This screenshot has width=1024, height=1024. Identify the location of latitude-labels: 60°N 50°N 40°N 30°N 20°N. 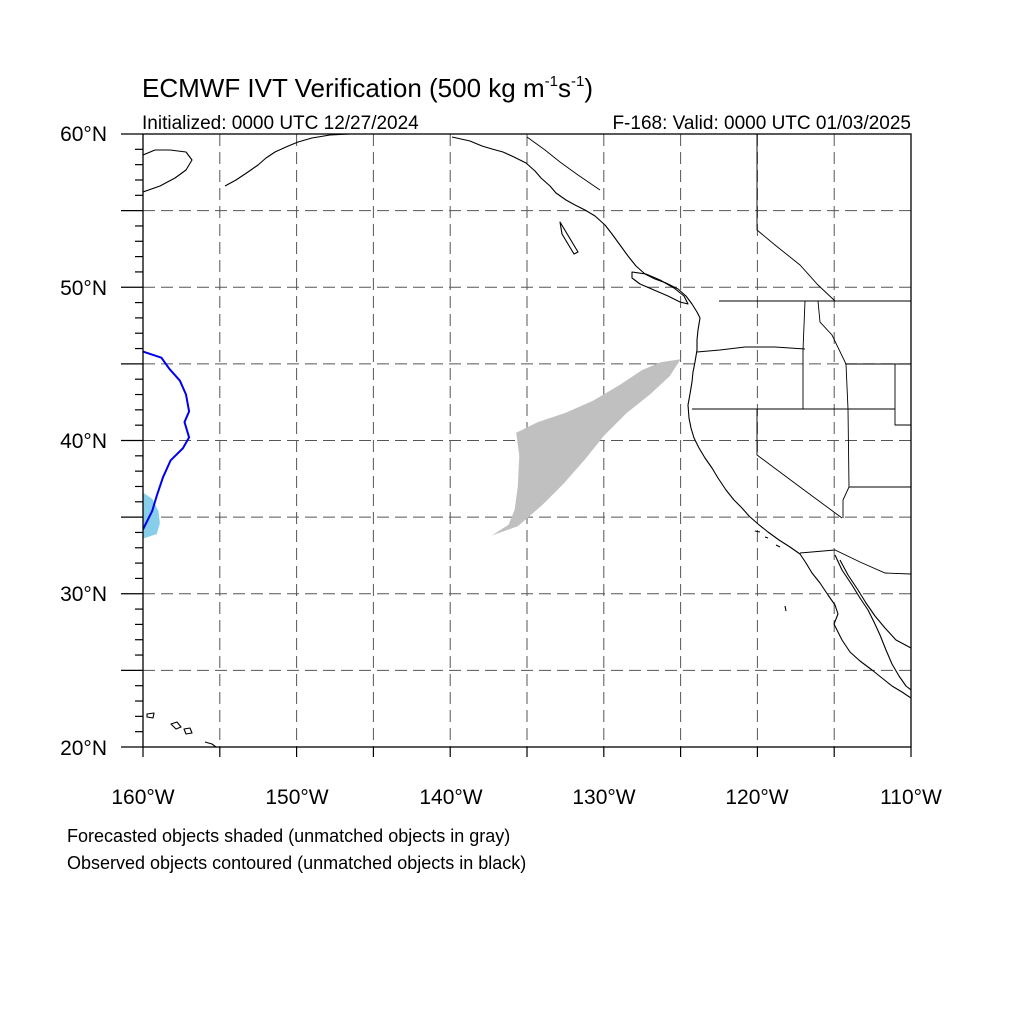
(83, 441).